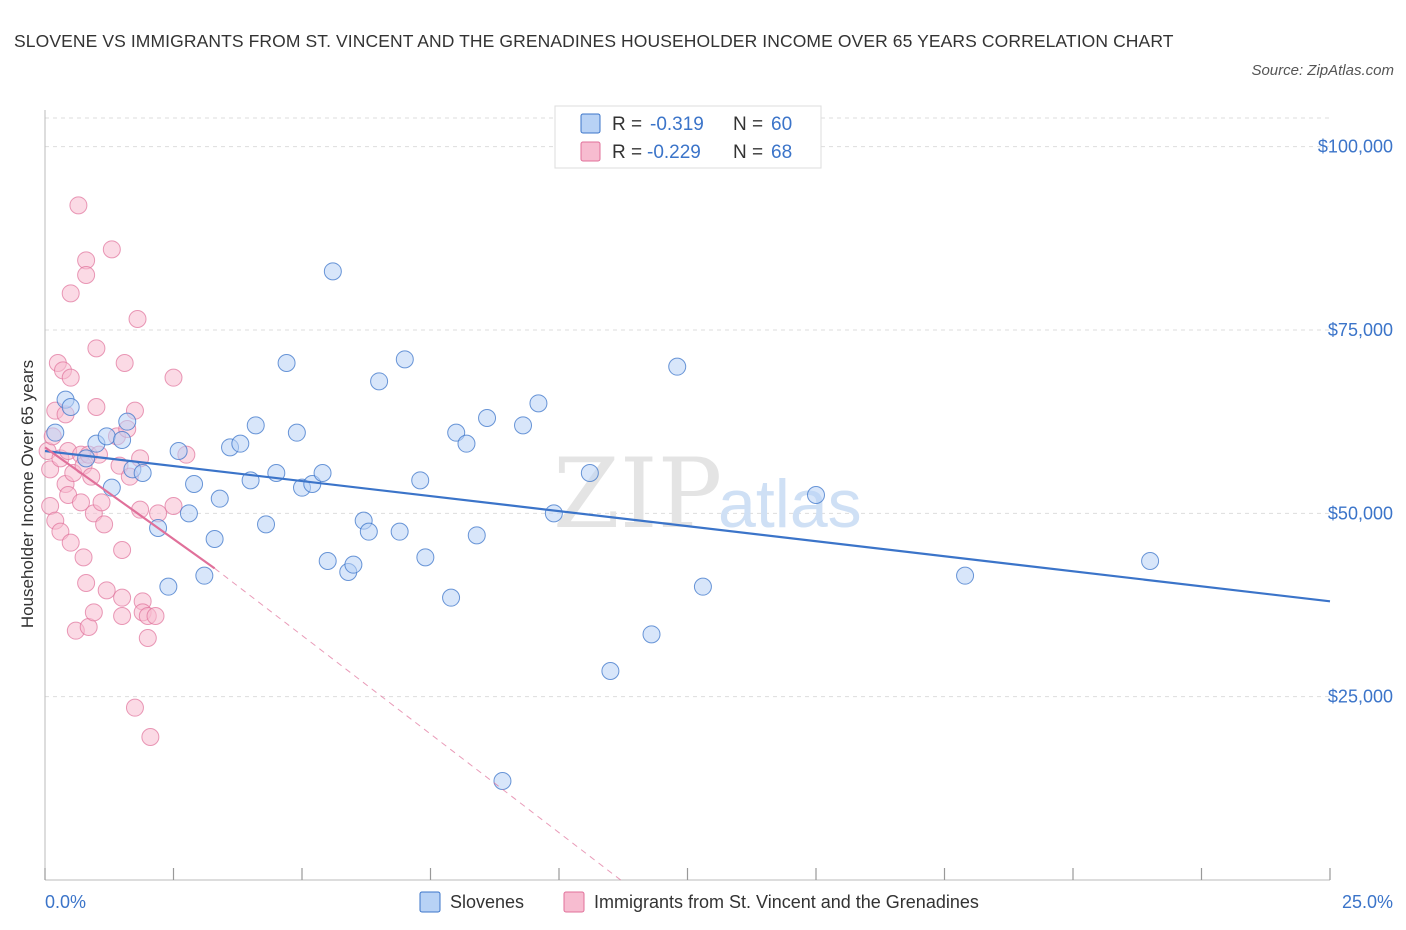 Image resolution: width=1406 pixels, height=930 pixels. Describe the element at coordinates (707, 494) in the screenshot. I see `watermark: ZIP atlas` at that location.